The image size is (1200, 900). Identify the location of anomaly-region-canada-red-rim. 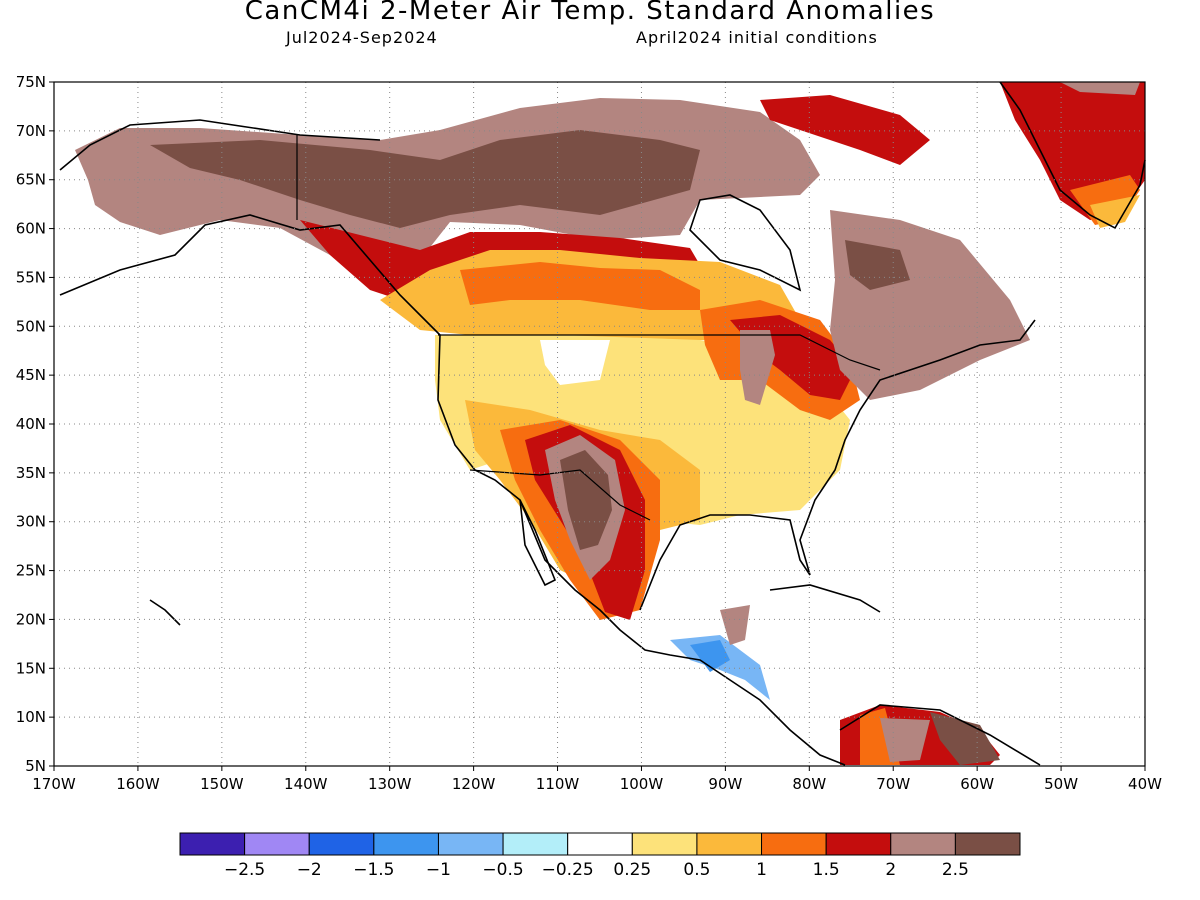
(500, 260).